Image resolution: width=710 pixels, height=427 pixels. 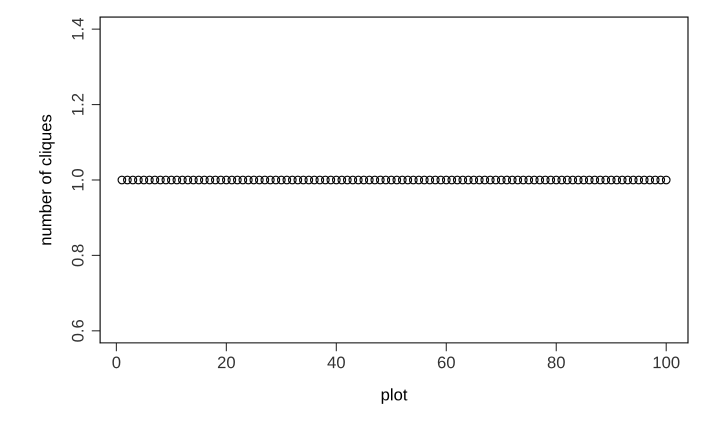 What do you see at coordinates (78, 331) in the screenshot?
I see `y-tick-label: 0.6` at bounding box center [78, 331].